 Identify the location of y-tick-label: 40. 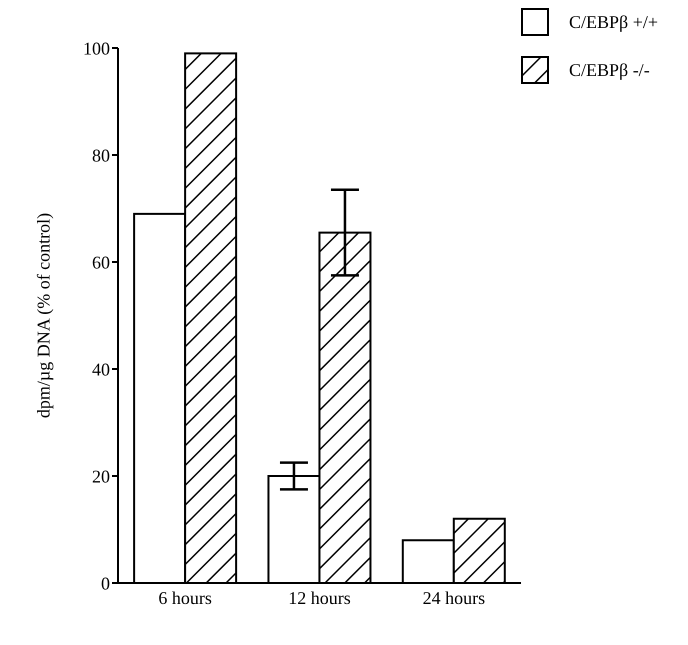
(101, 369).